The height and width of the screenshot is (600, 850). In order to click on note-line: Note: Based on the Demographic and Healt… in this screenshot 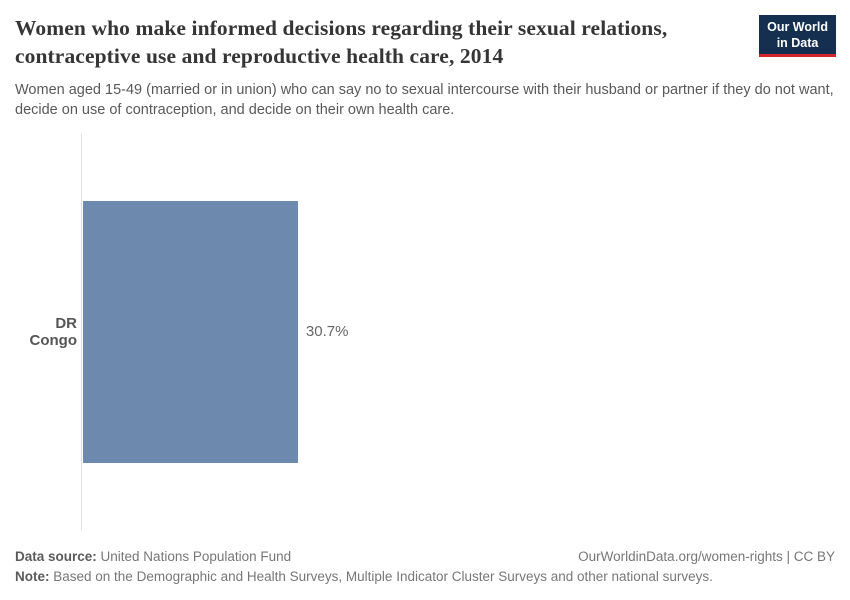, I will do `click(425, 577)`.